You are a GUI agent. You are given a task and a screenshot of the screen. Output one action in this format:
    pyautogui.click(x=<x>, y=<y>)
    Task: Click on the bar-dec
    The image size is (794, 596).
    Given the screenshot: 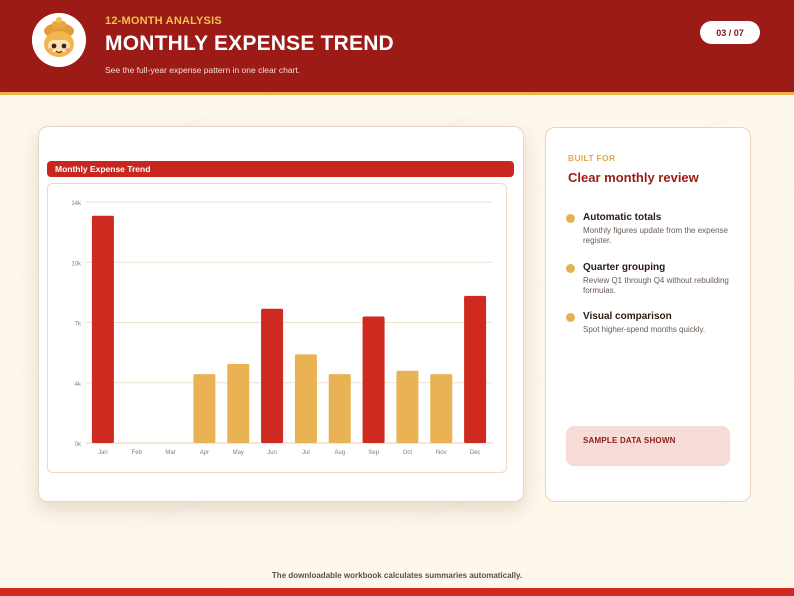 What is the action you would take?
    pyautogui.click(x=475, y=369)
    